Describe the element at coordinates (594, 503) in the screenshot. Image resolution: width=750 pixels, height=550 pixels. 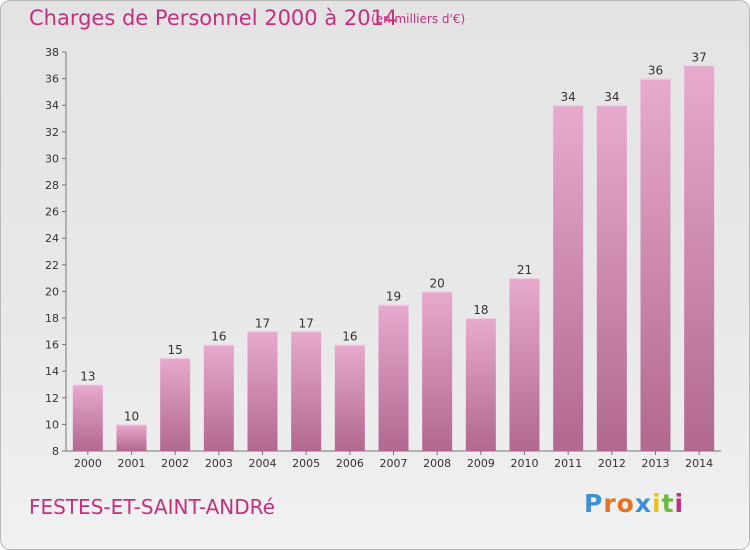
I see `logo-letter: P` at that location.